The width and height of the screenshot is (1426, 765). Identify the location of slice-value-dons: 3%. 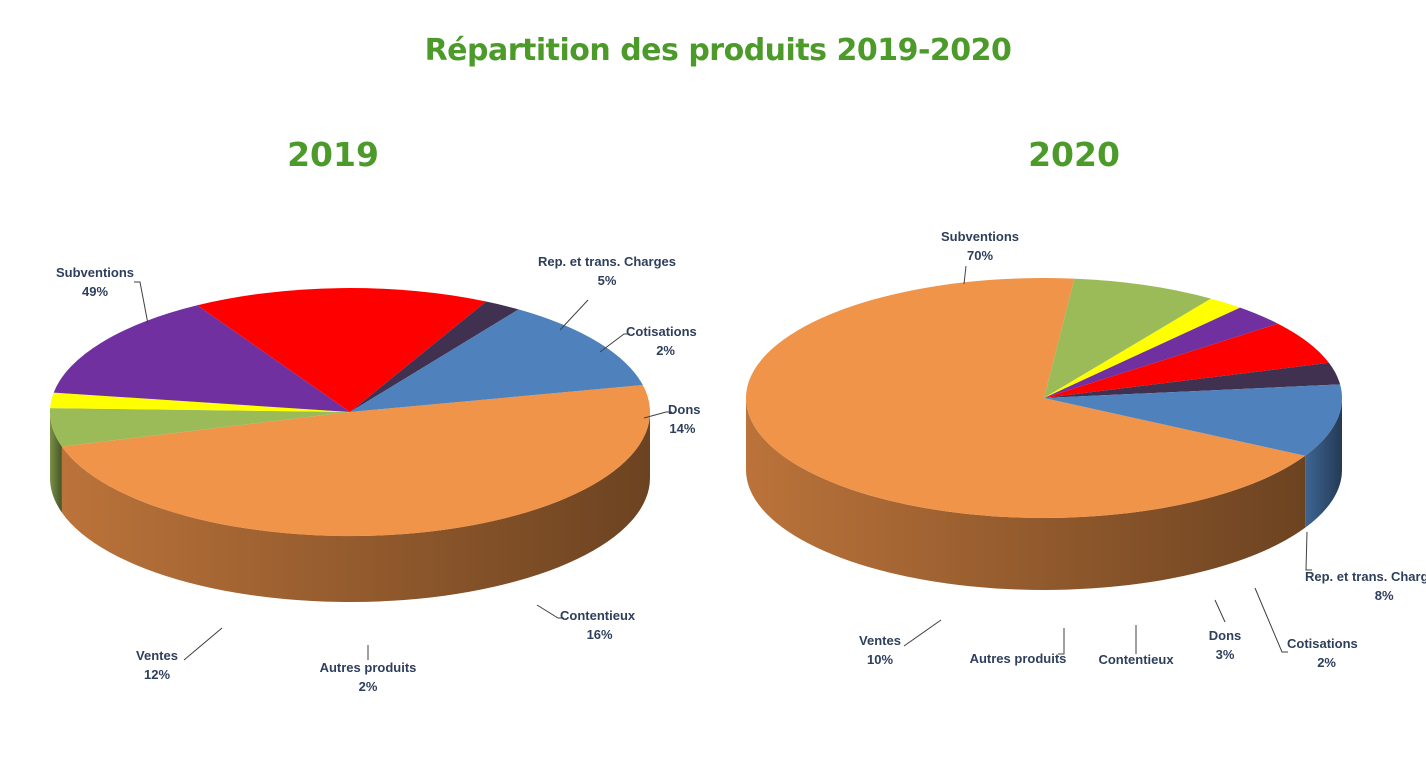
(1225, 654).